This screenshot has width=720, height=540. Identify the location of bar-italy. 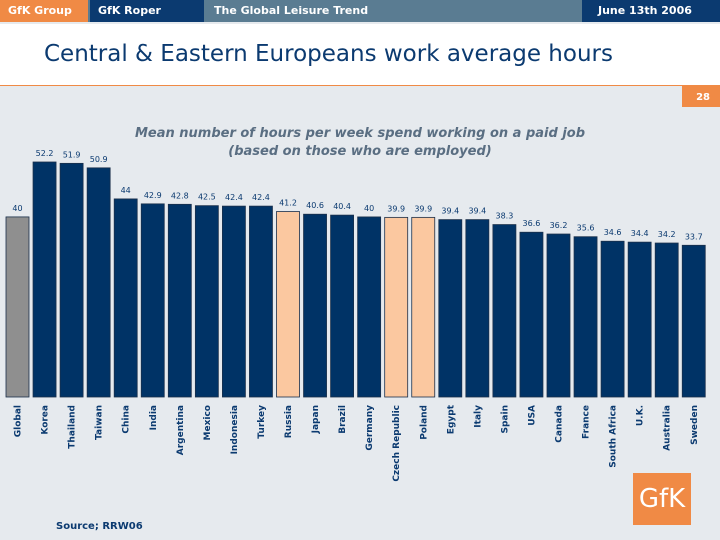
(477, 308).